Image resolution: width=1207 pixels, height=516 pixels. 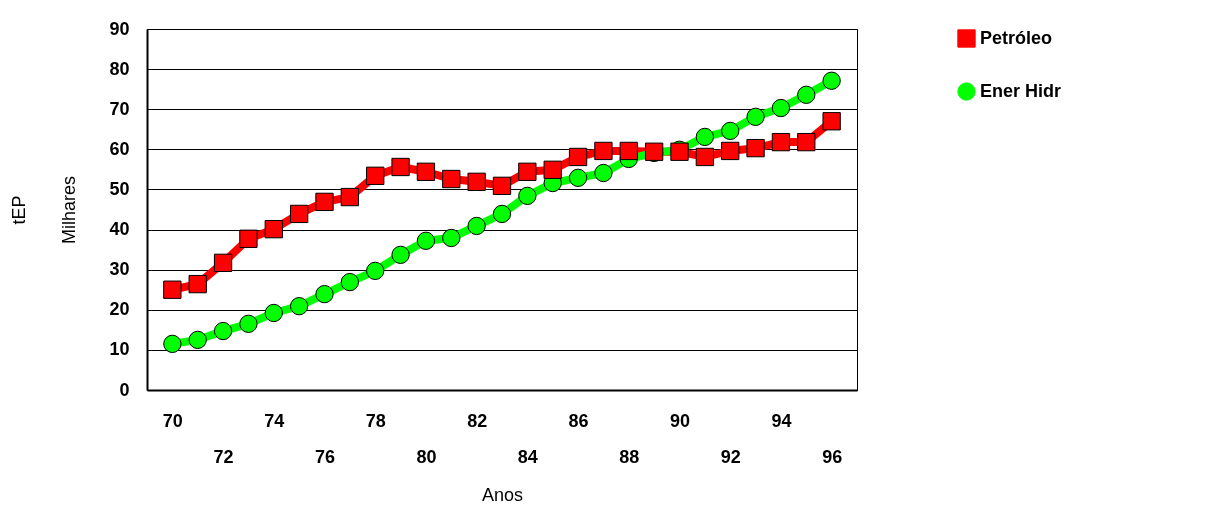 I want to click on x-tick-label: 96, so click(x=832, y=456).